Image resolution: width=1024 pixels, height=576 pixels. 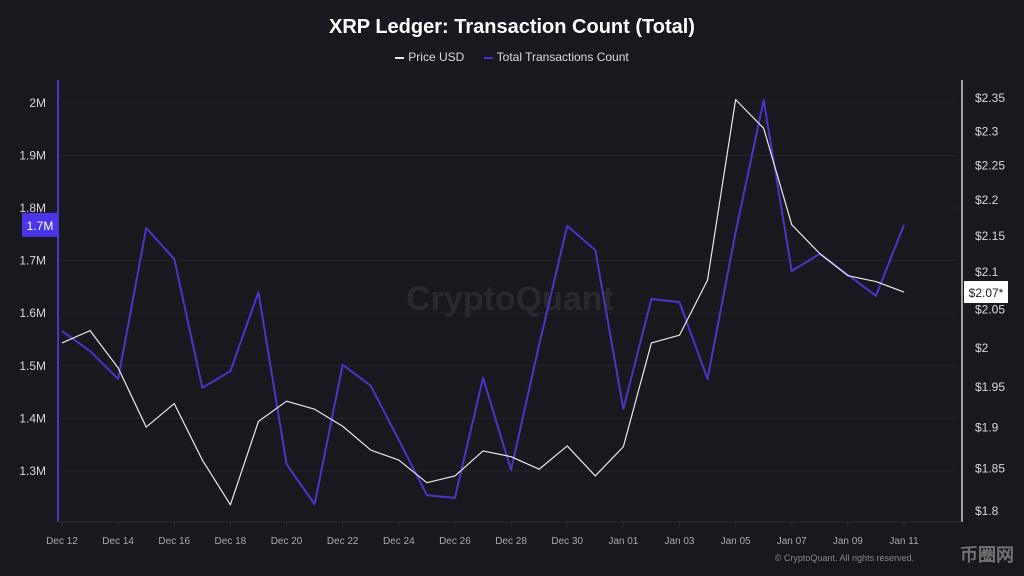 I want to click on left-tick-label: 1.8M, so click(x=32, y=208).